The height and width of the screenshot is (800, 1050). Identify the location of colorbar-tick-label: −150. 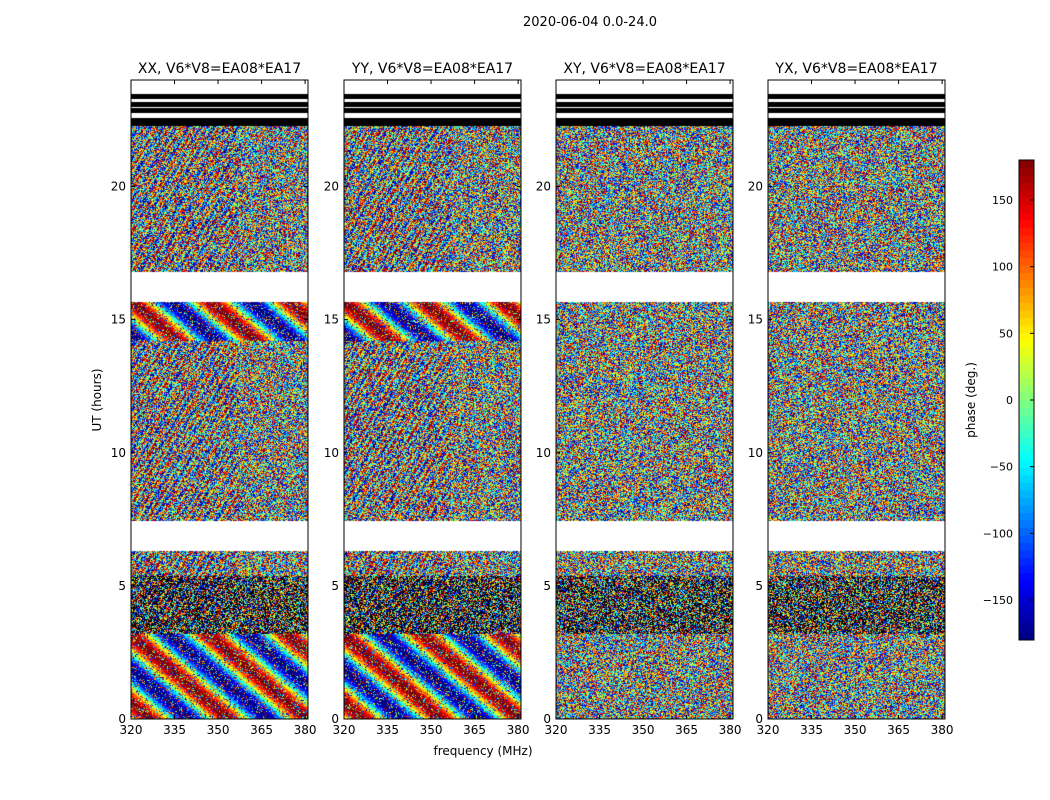
(998, 600).